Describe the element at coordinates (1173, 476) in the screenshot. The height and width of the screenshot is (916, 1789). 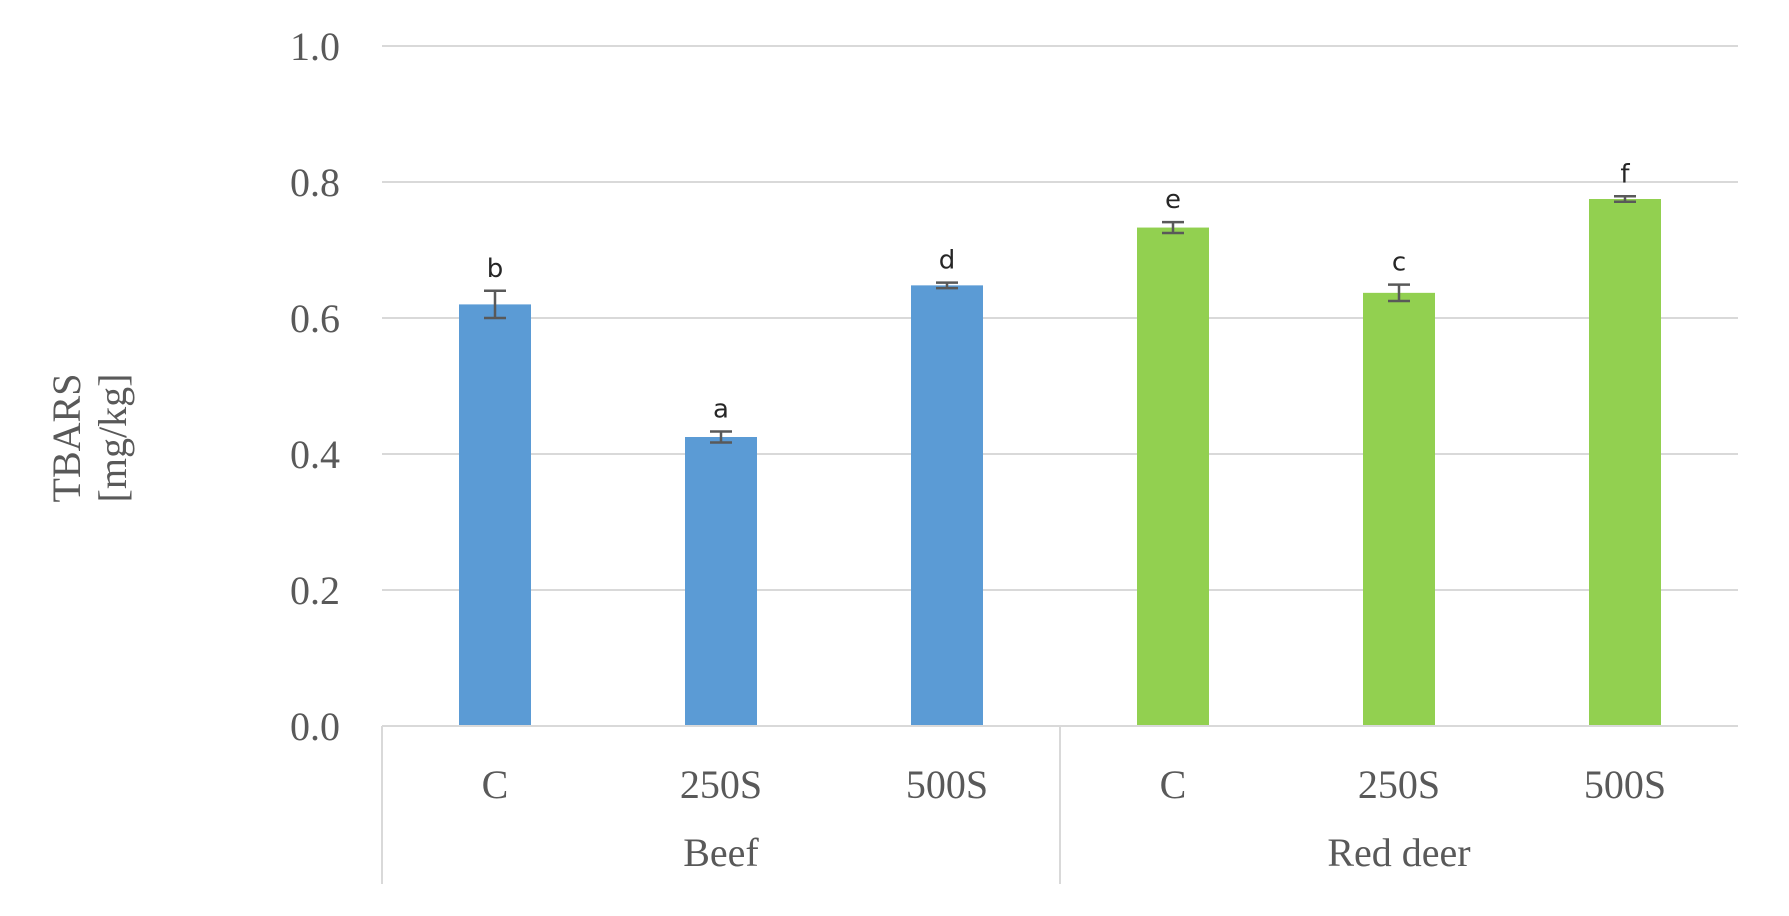
I see `bar-red-deer-c` at that location.